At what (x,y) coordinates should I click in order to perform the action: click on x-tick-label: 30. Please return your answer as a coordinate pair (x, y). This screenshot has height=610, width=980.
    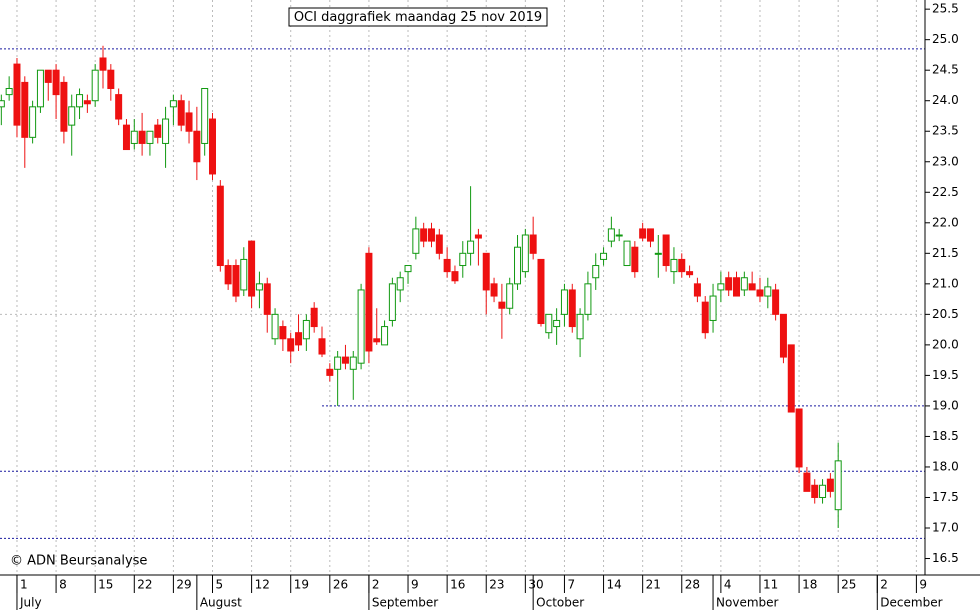
    Looking at the image, I should click on (535, 585).